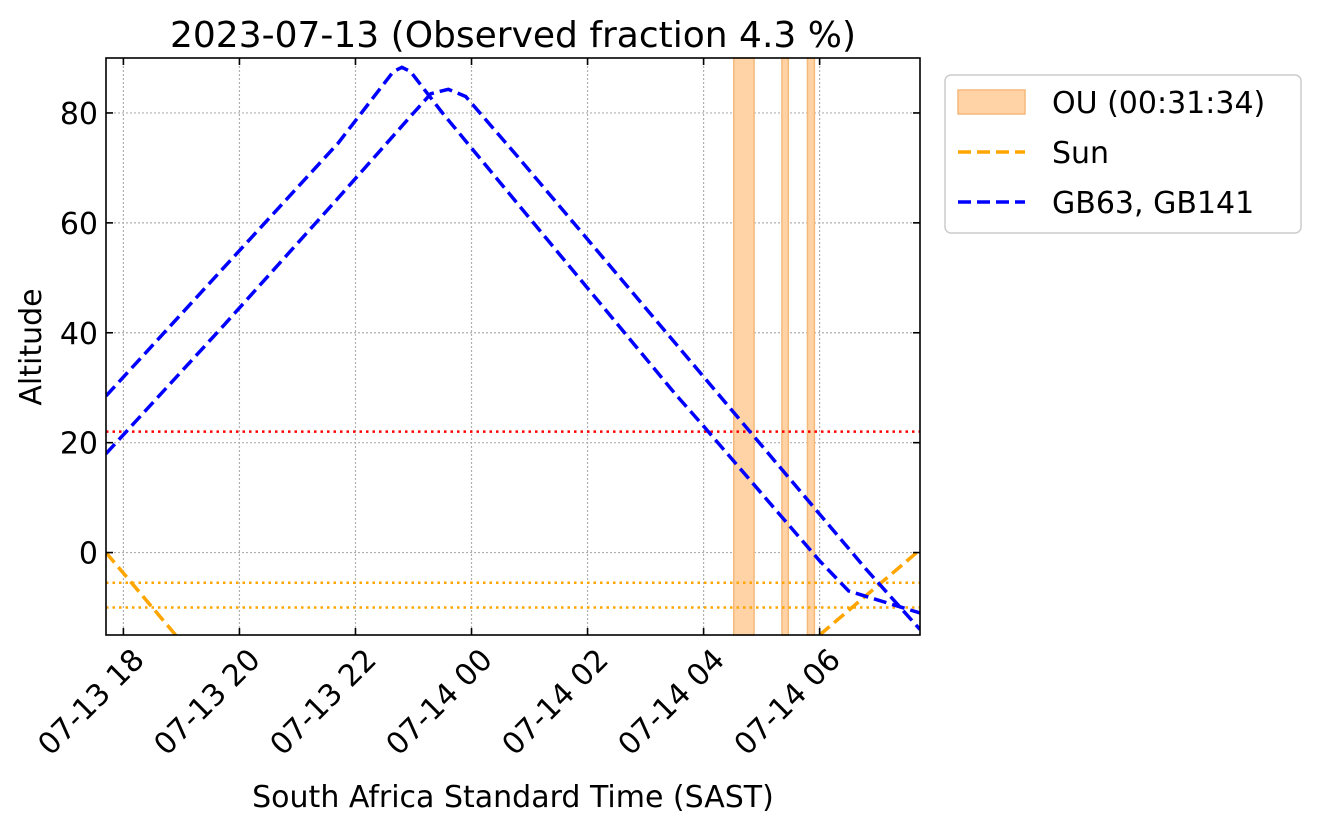 Image resolution: width=1317 pixels, height=829 pixels. What do you see at coordinates (513, 35) in the screenshot?
I see `chart-title: 2023-07-13 (Observed fraction 4.3 %)` at bounding box center [513, 35].